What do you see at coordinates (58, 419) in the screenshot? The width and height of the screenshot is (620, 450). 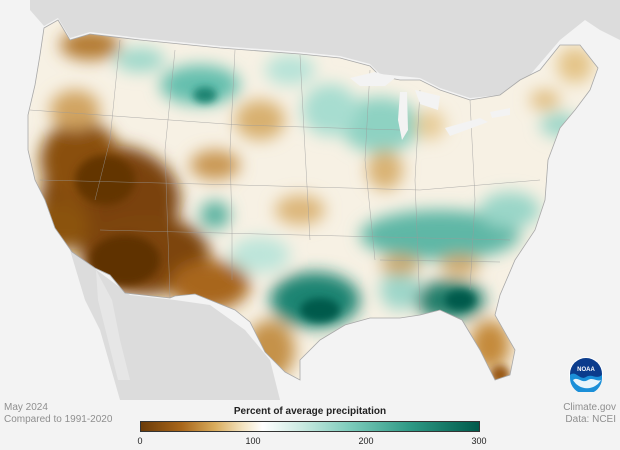 I see `baseline-period: Compared to 1991-2020` at bounding box center [58, 419].